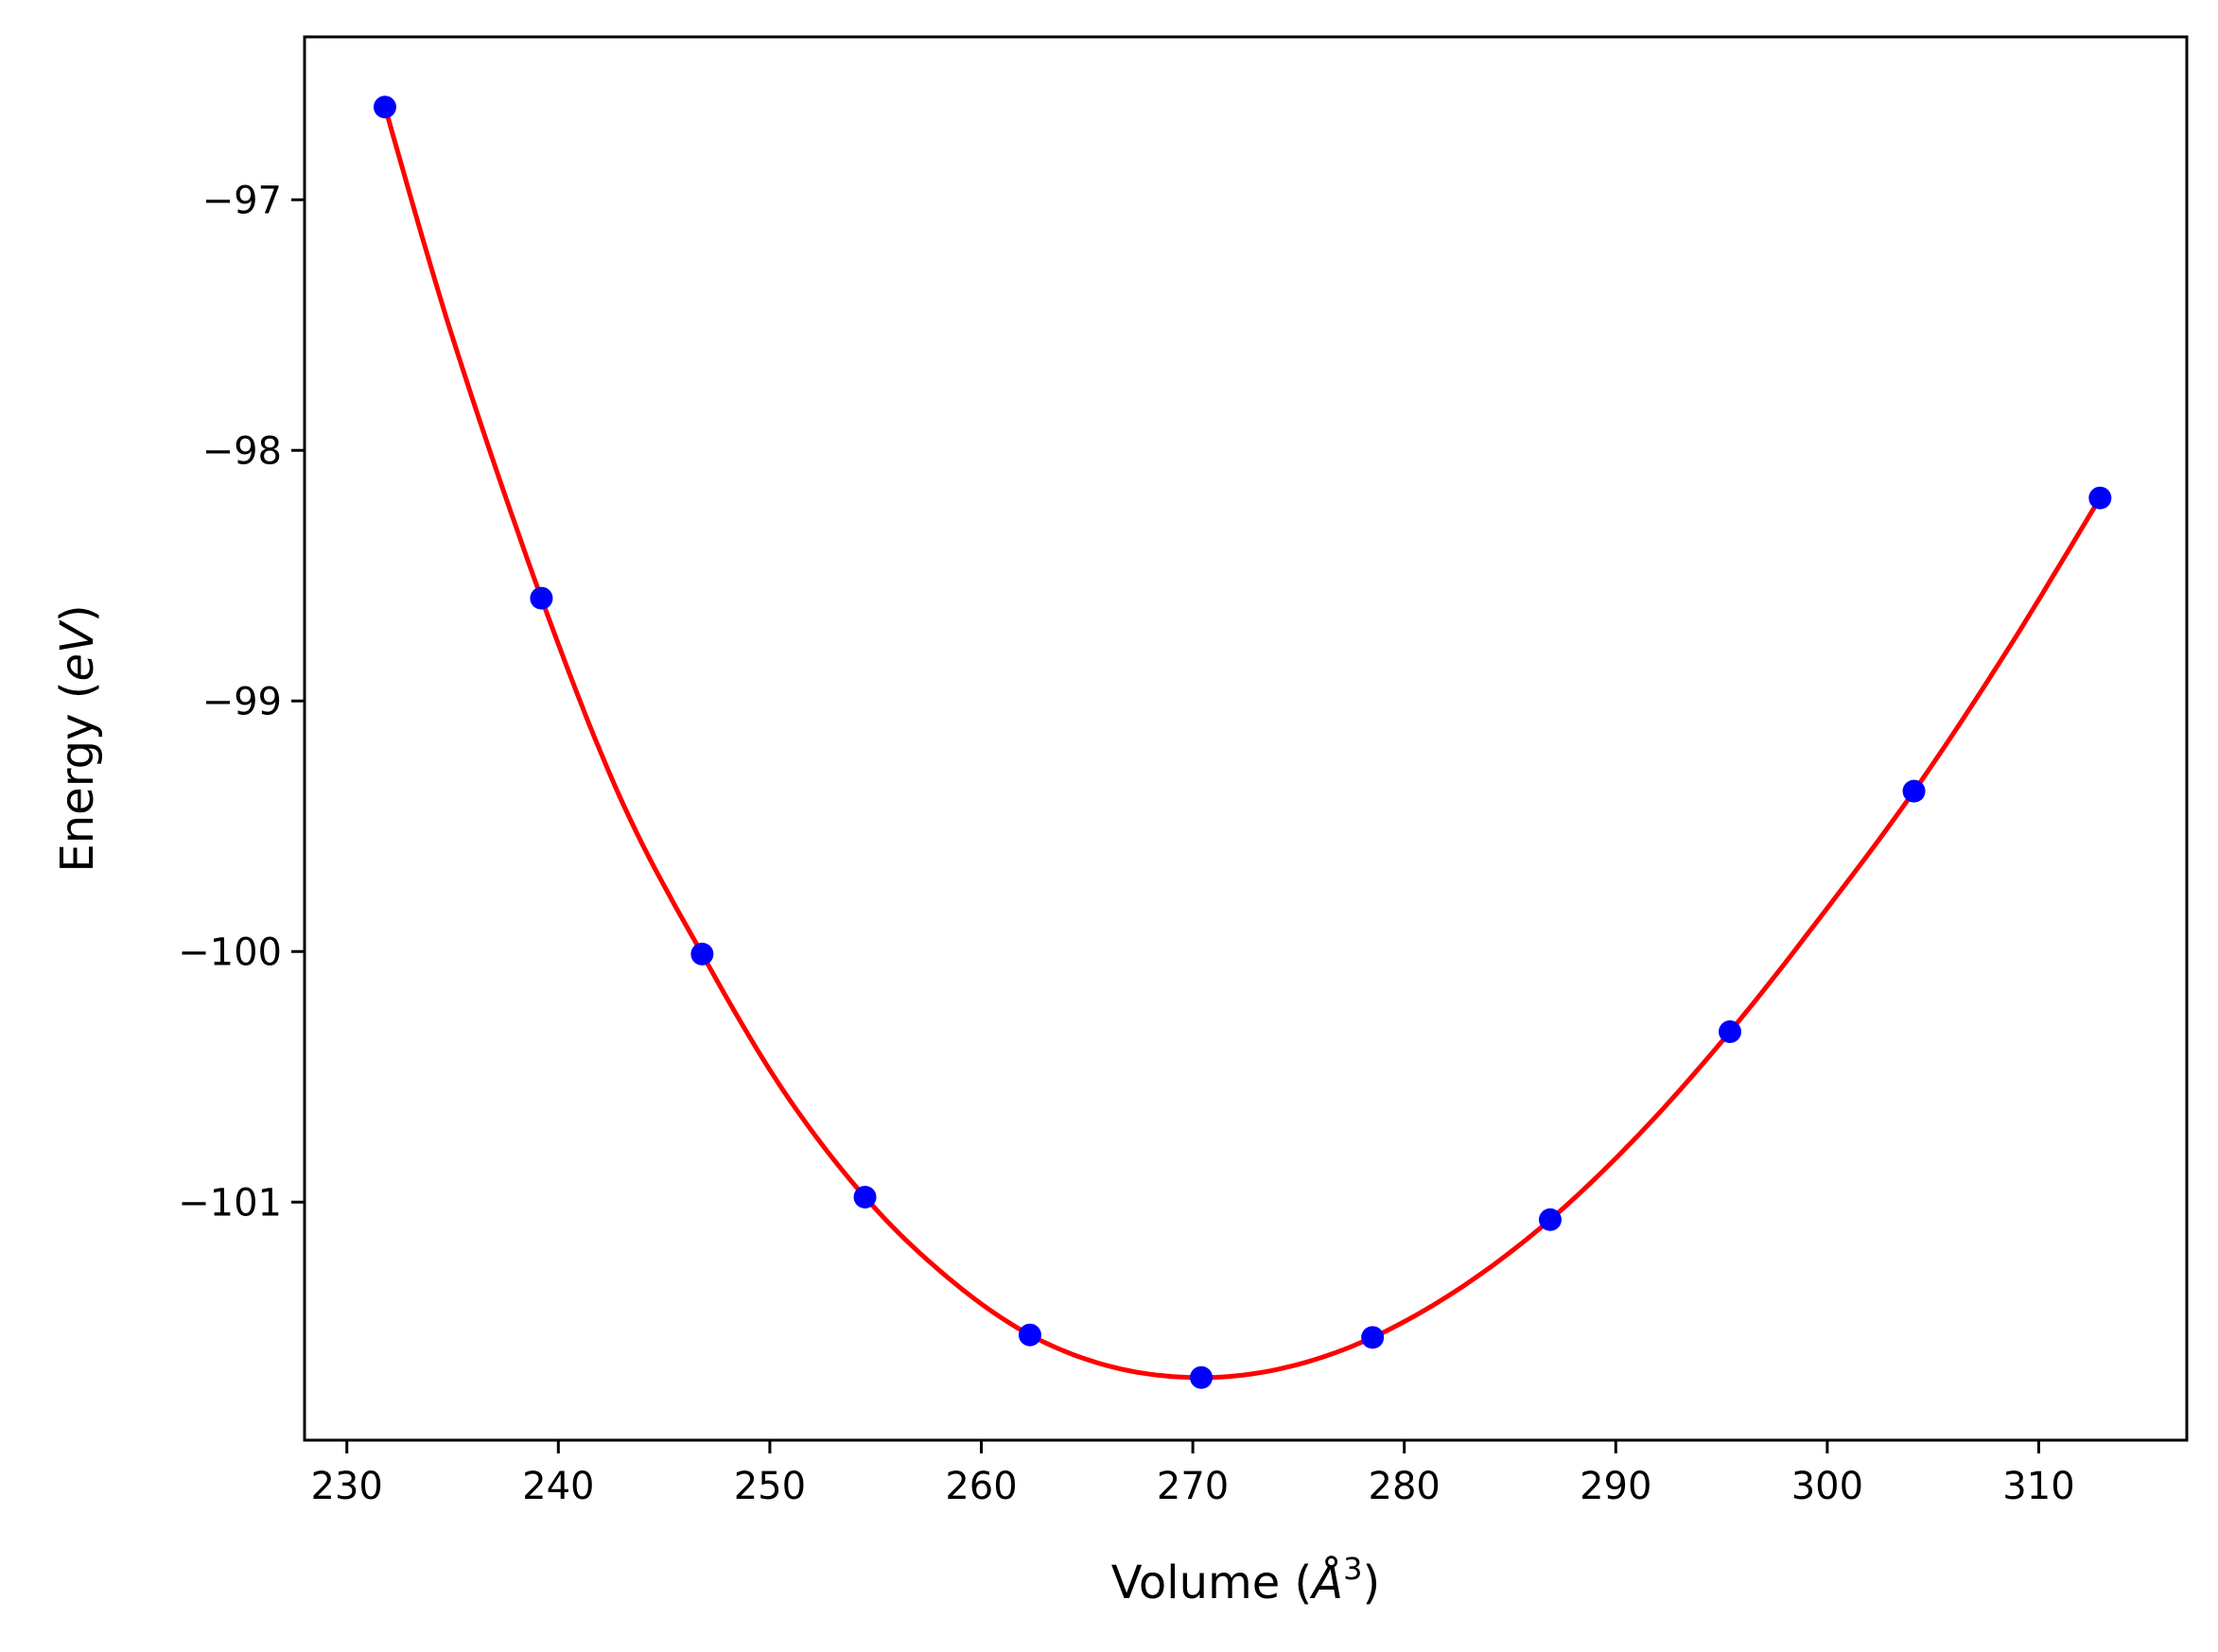 This screenshot has width=2218, height=1652. Describe the element at coordinates (770, 1487) in the screenshot. I see `x-tick-label: 250` at that location.